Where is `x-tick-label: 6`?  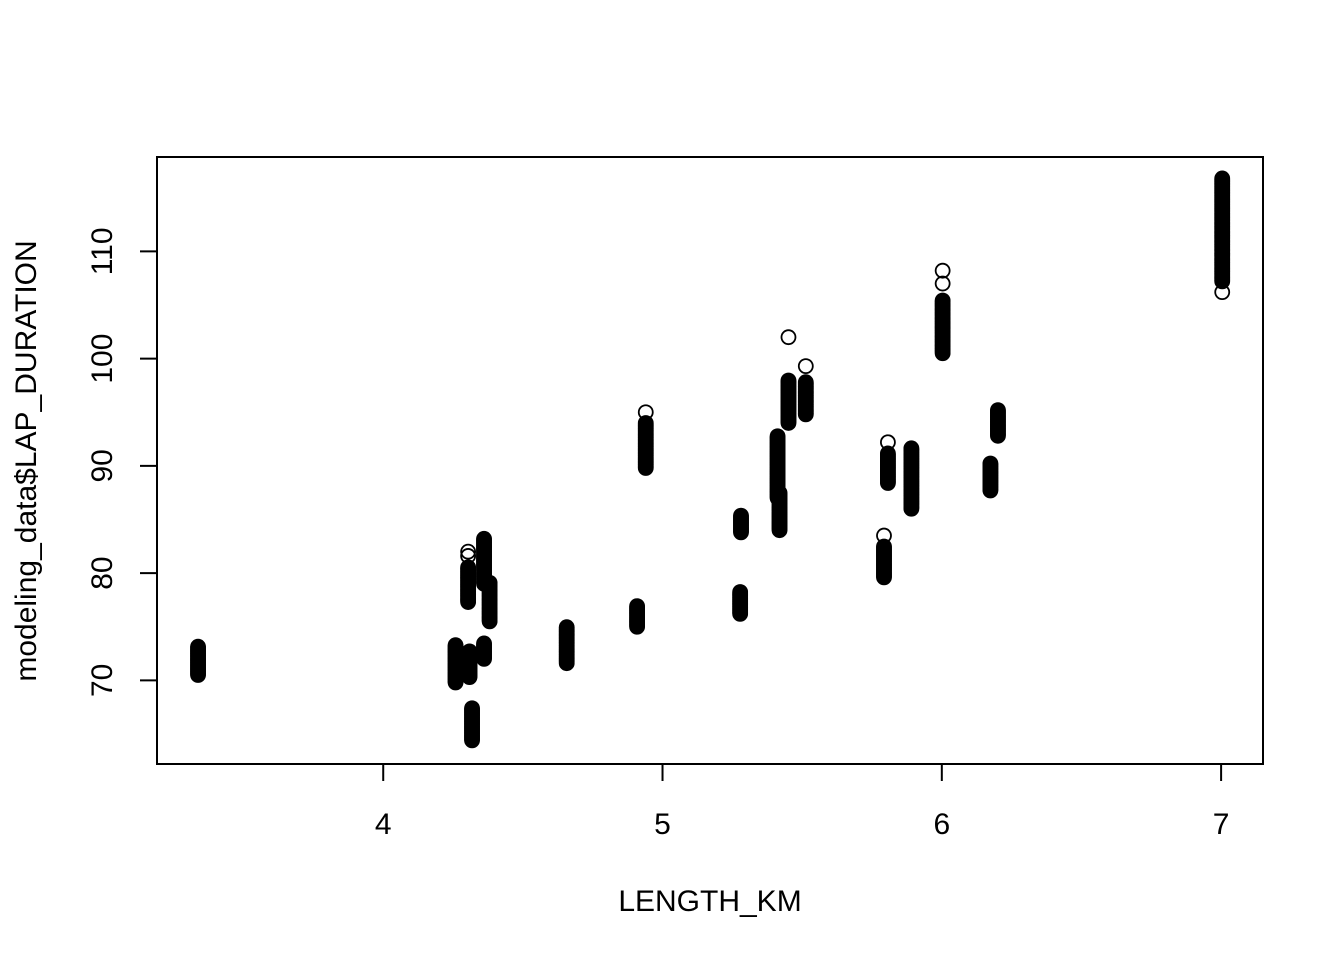 x-tick-label: 6 is located at coordinates (941, 824).